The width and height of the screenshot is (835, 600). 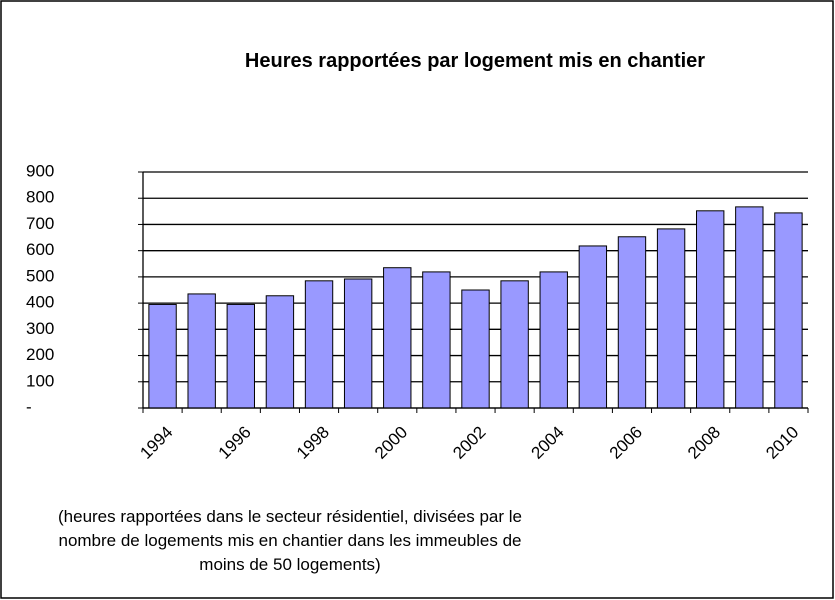 I want to click on y-tick-label: 900, so click(x=40, y=170).